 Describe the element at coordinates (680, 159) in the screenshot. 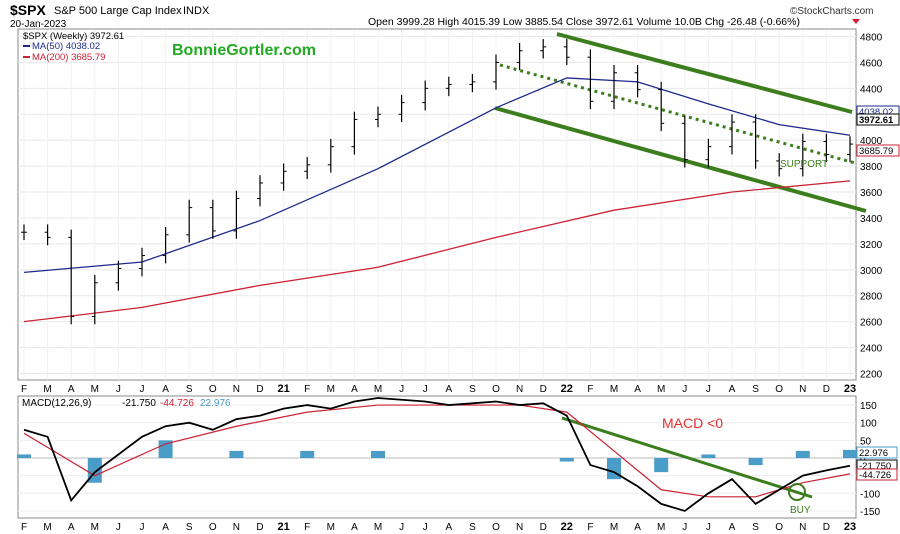

I see `lower-trend-line` at that location.